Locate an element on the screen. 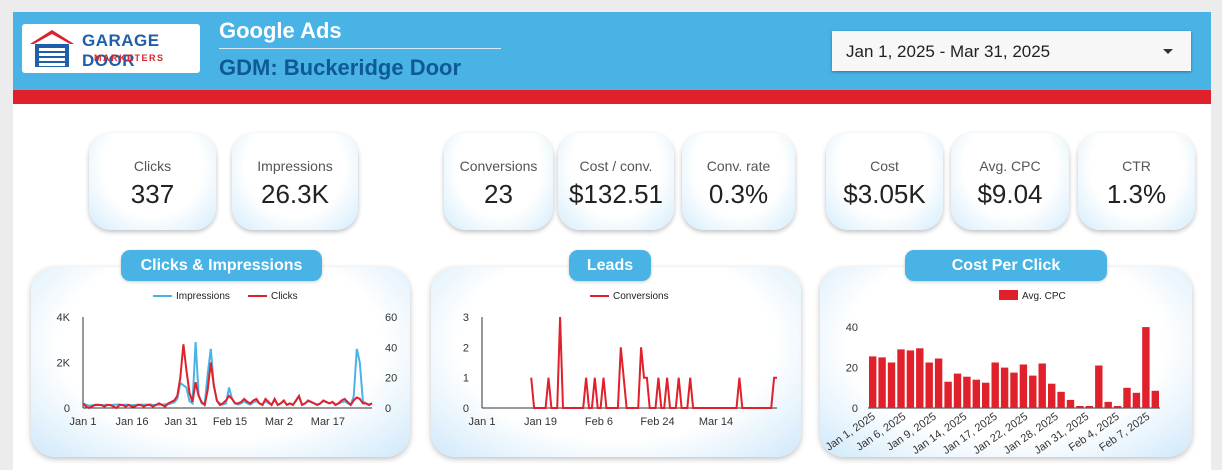 Image resolution: width=1222 pixels, height=470 pixels. kpi-card-conversions: Conversions 23 is located at coordinates (498, 181).